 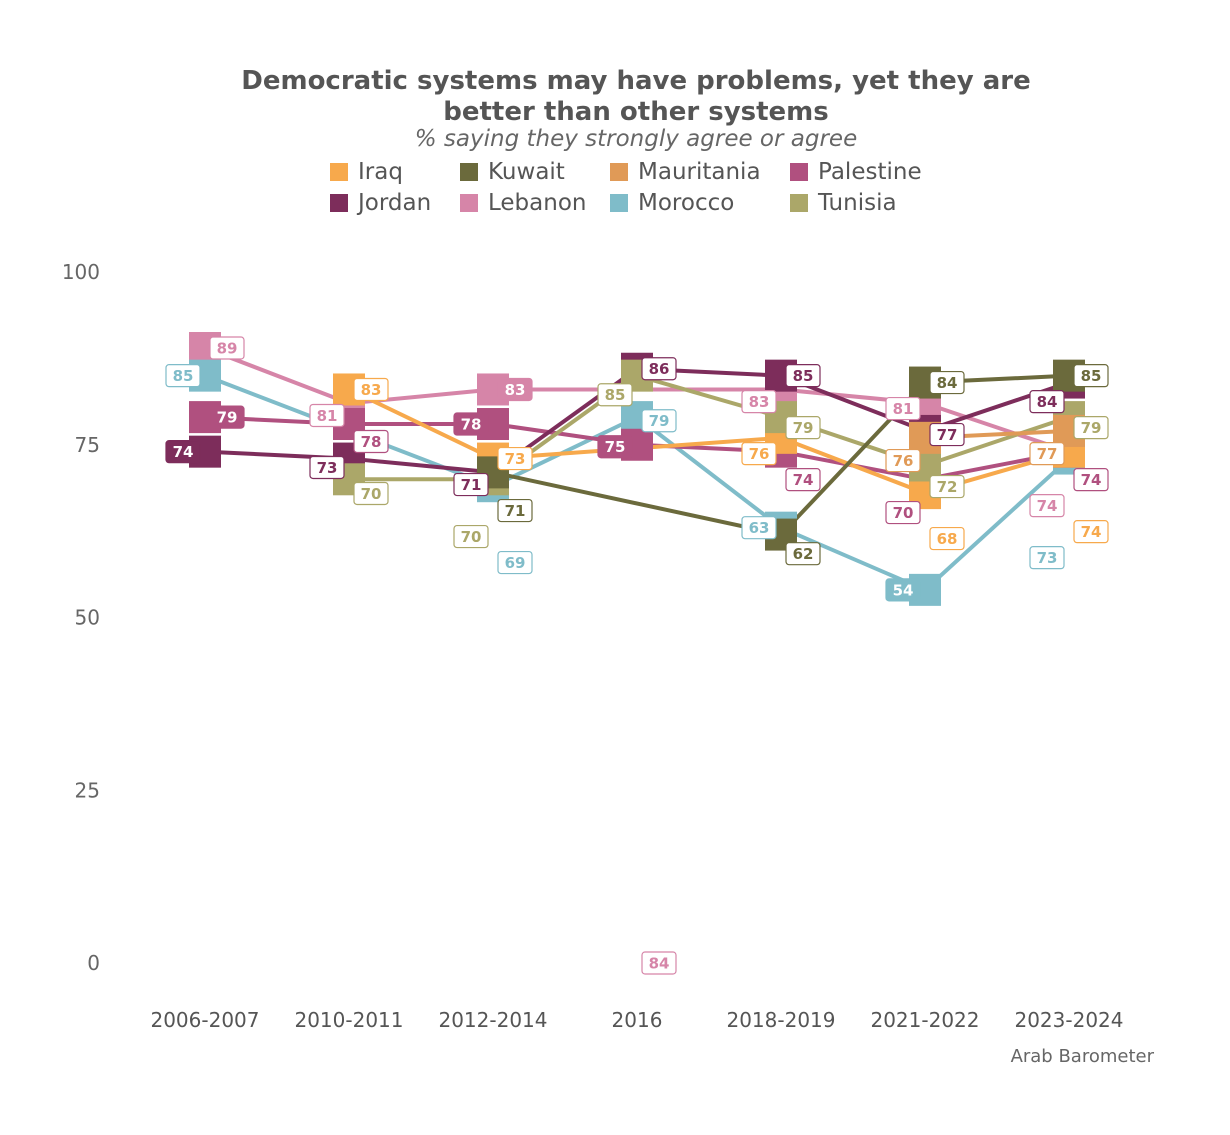 What do you see at coordinates (686, 203) in the screenshot?
I see `legend-label: Morocco` at bounding box center [686, 203].